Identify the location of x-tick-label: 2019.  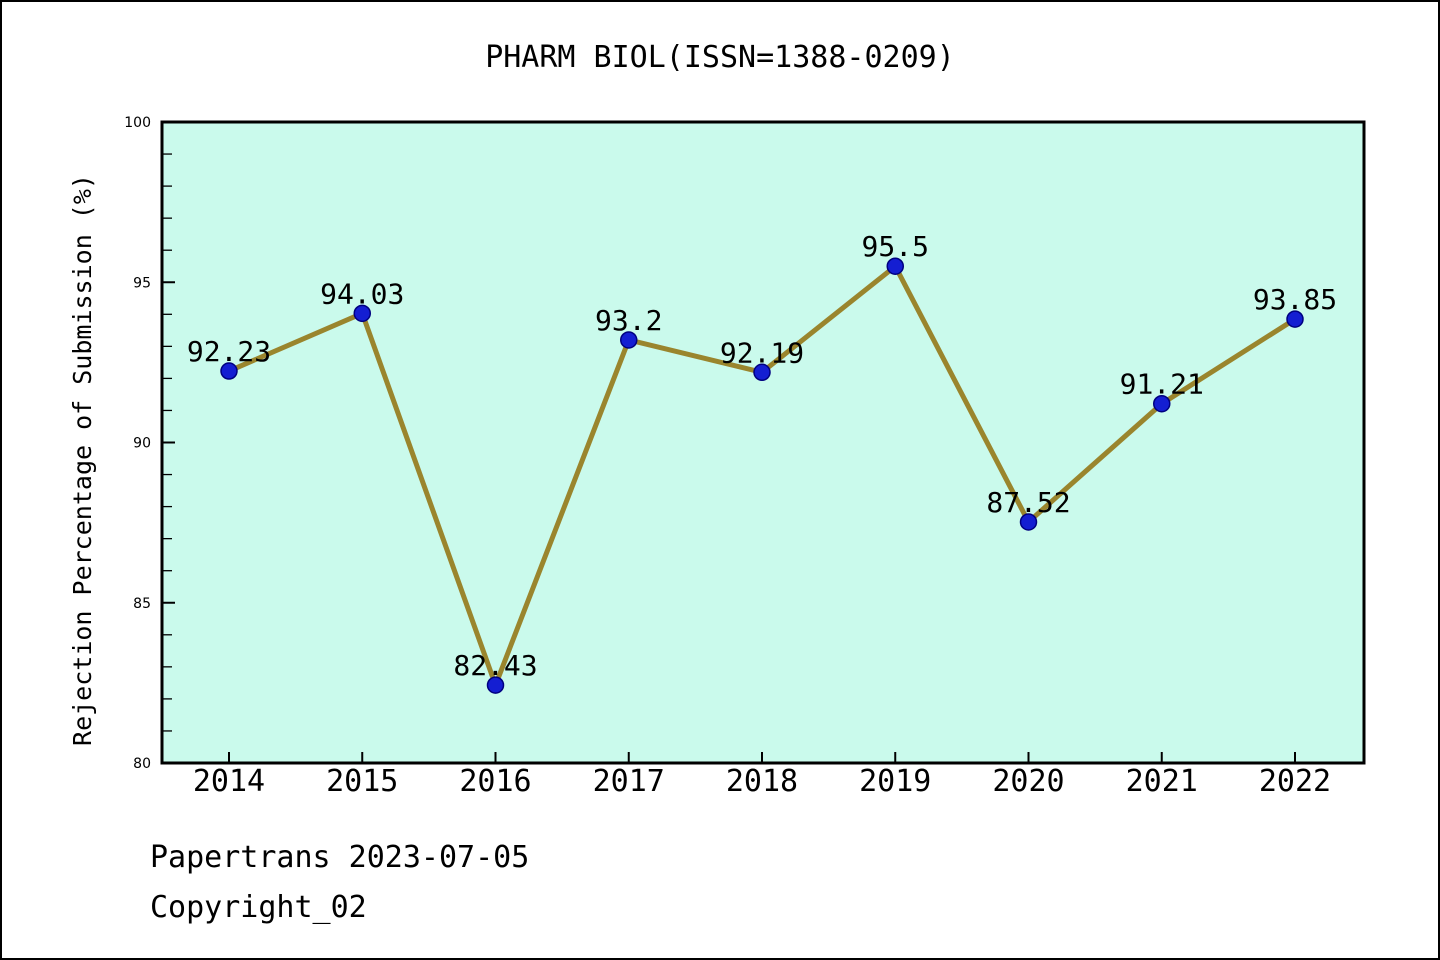
(895, 781).